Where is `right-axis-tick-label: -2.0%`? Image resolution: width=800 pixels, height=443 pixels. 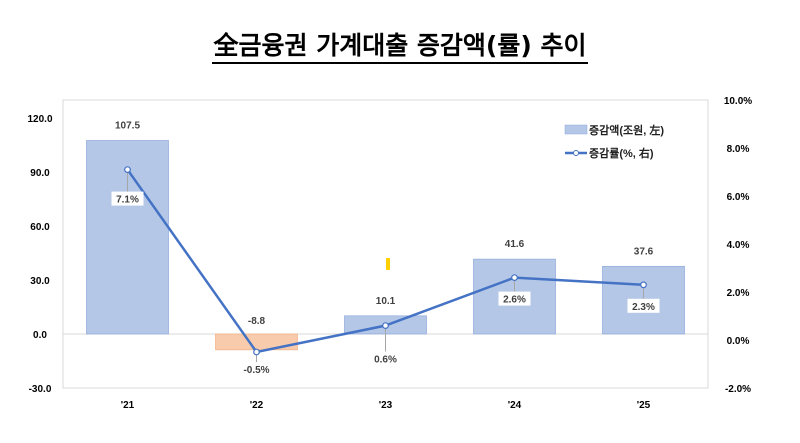
right-axis-tick-label: -2.0% is located at coordinates (738, 389).